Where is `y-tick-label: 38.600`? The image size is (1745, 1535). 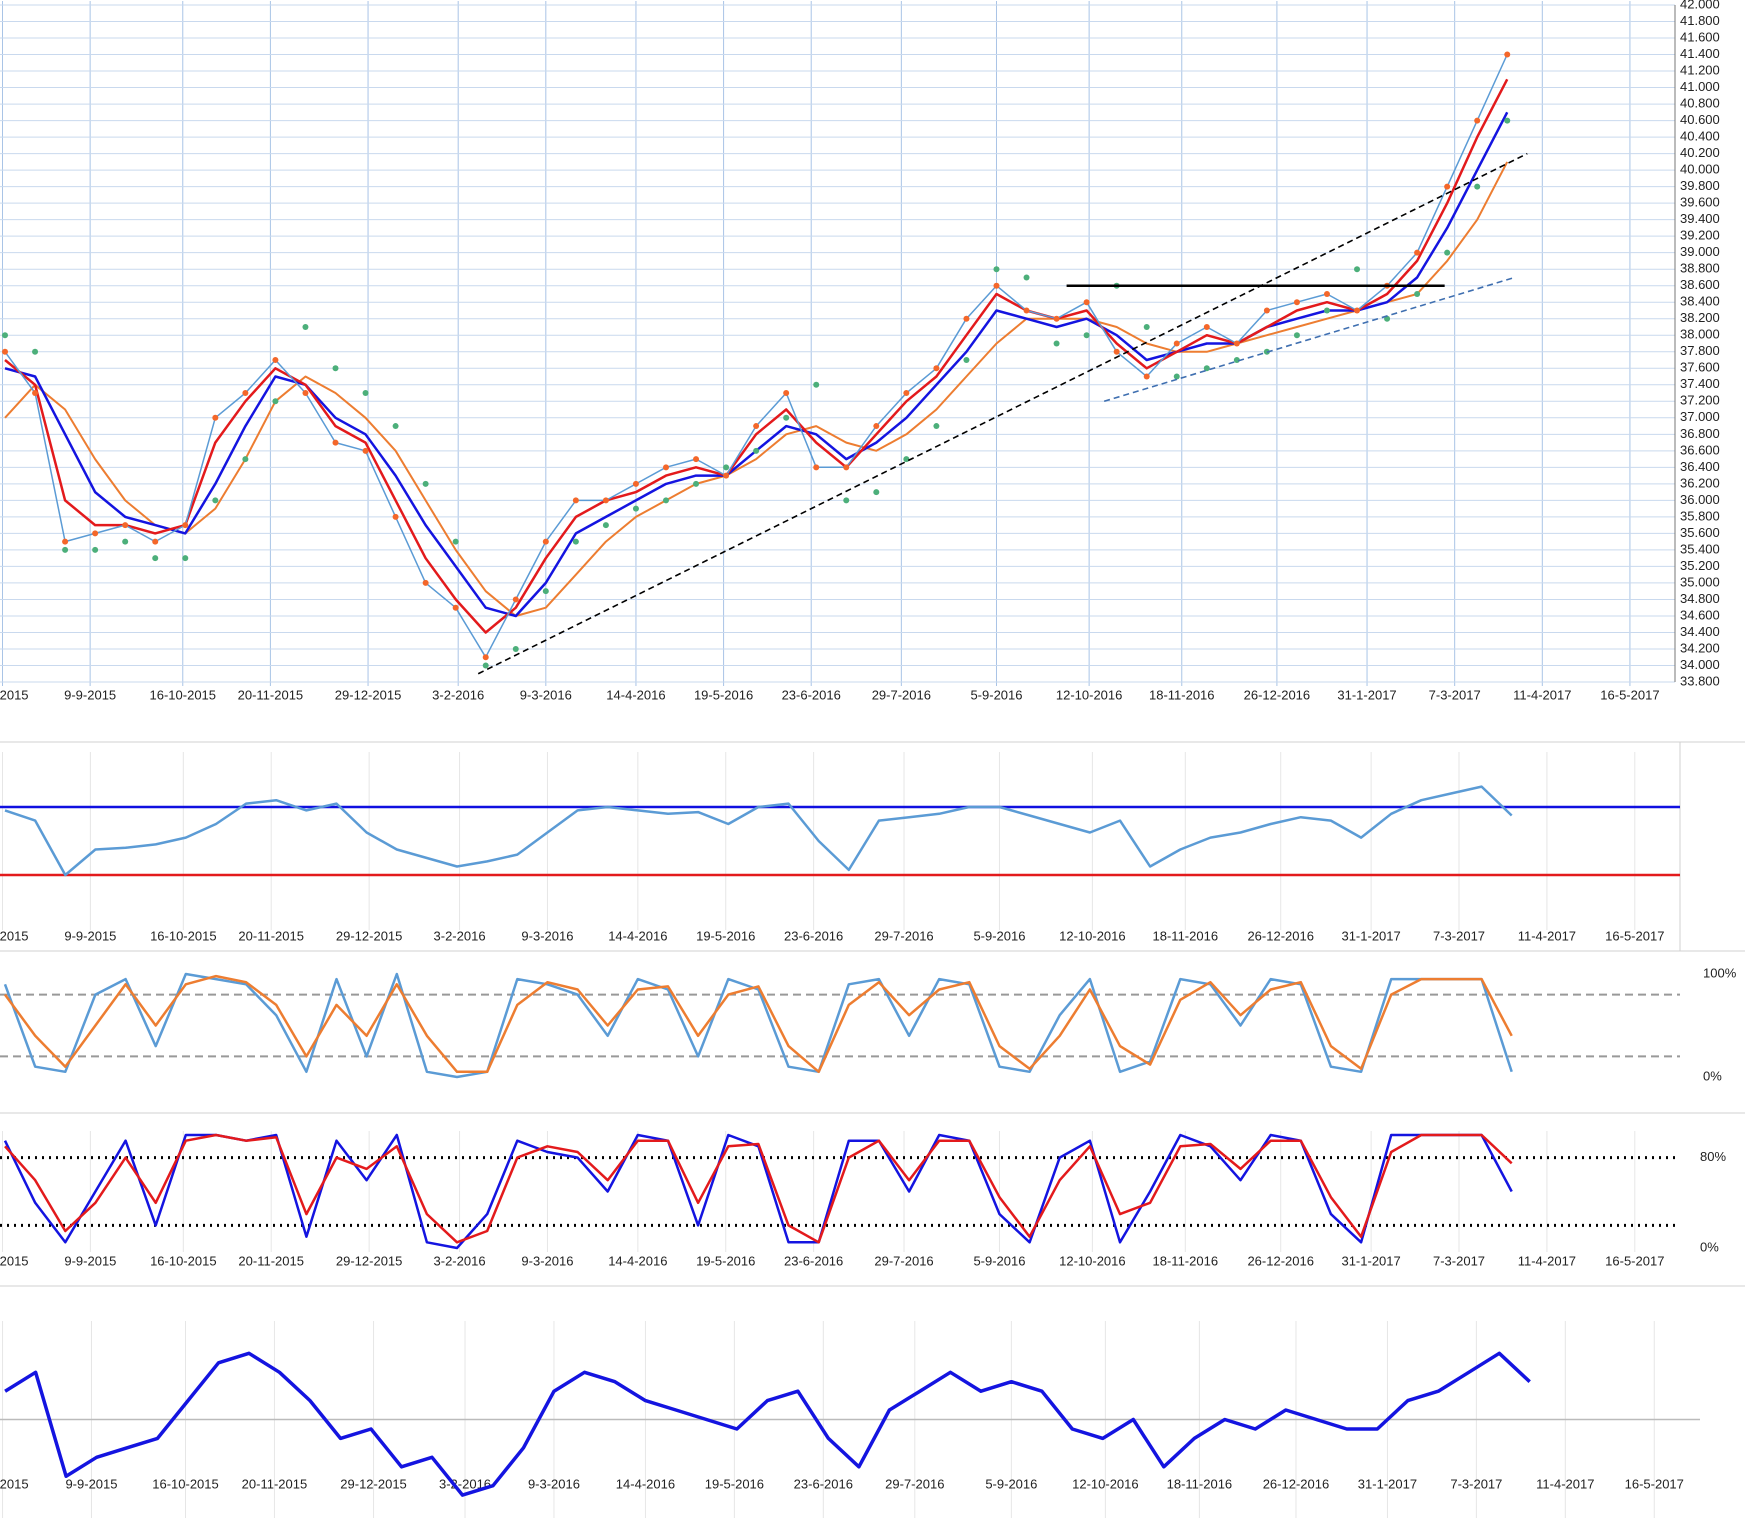
y-tick-label: 38.600 is located at coordinates (1700, 284).